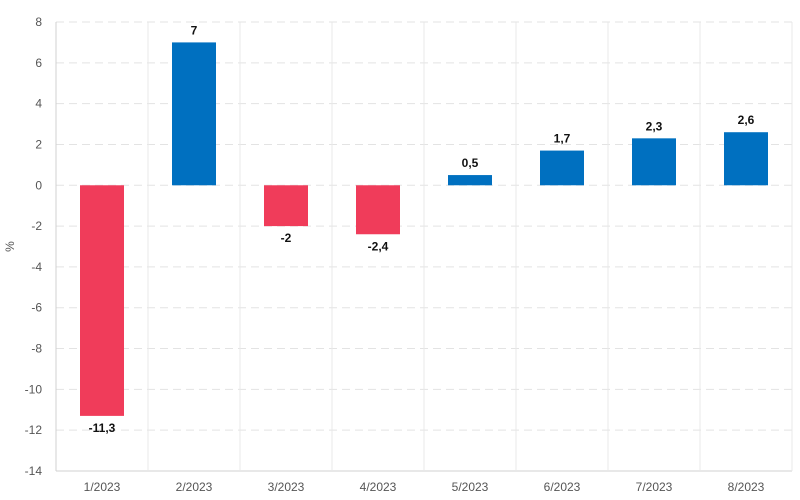 The height and width of the screenshot is (500, 800). Describe the element at coordinates (38, 185) in the screenshot. I see `y-tick-label: 0` at that location.